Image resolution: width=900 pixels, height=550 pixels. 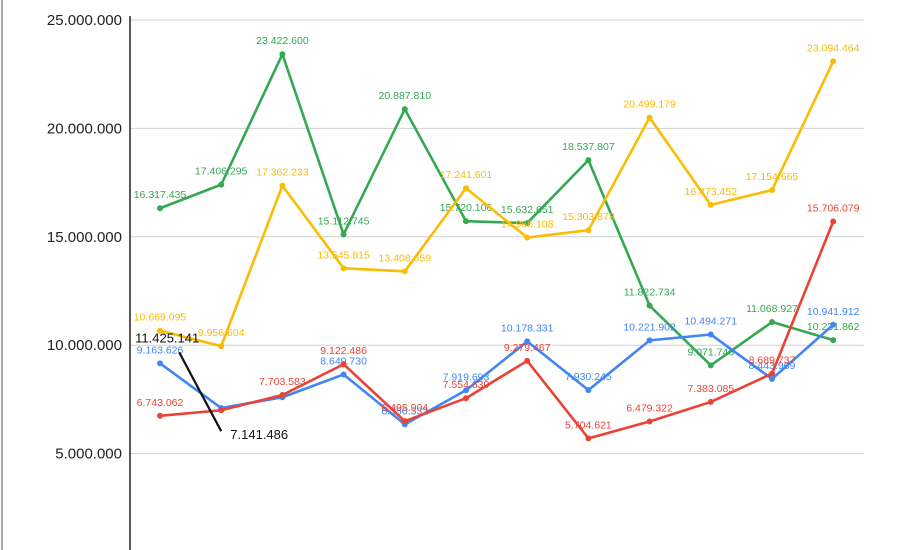 What do you see at coordinates (84, 345) in the screenshot?
I see `y-tick-label: 10.000.000` at bounding box center [84, 345].